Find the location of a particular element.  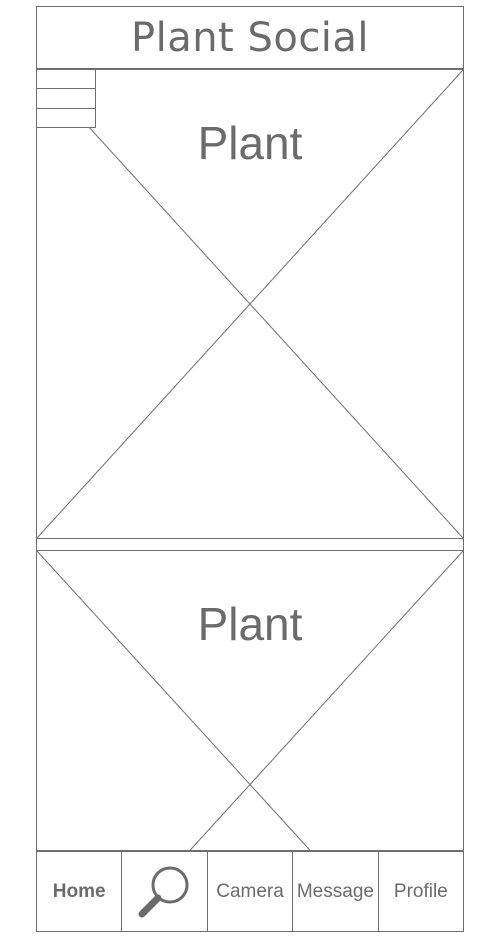

nav-message-label: Message is located at coordinates (335, 891).